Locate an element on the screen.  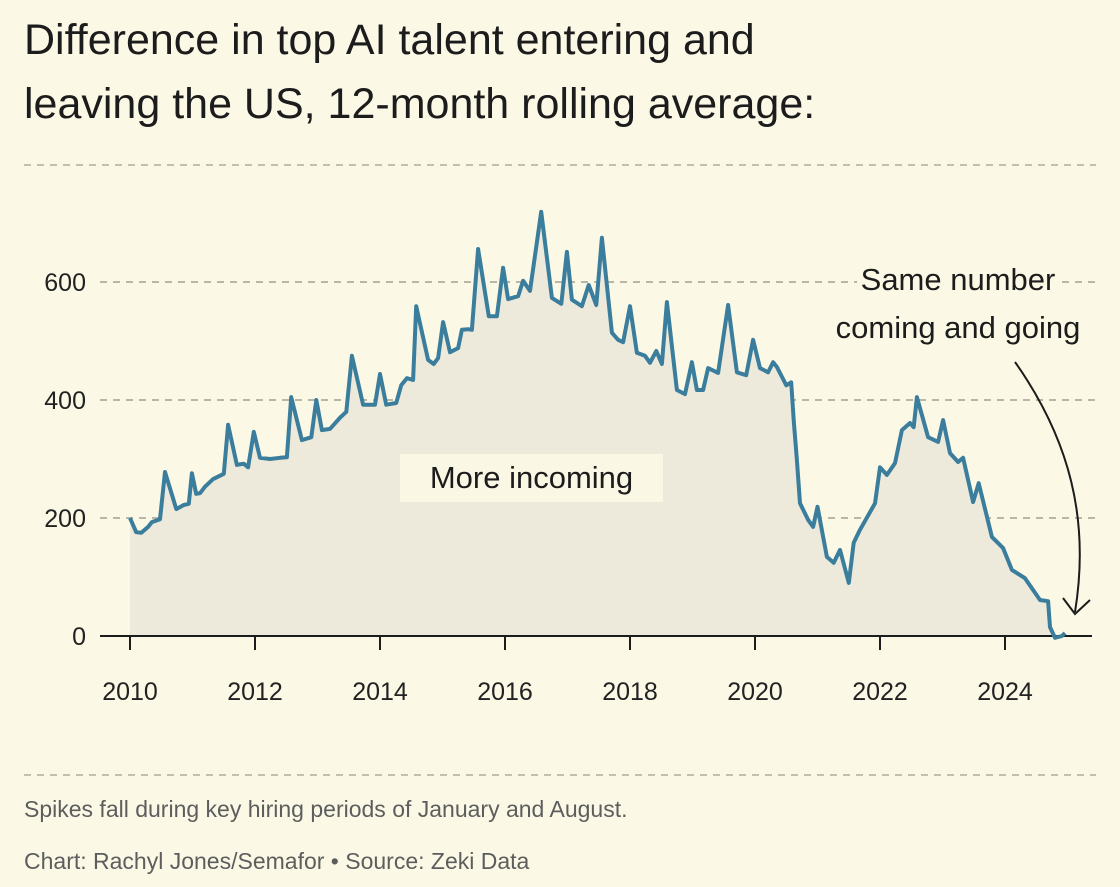
annotation-arrow is located at coordinates (1047, 487).